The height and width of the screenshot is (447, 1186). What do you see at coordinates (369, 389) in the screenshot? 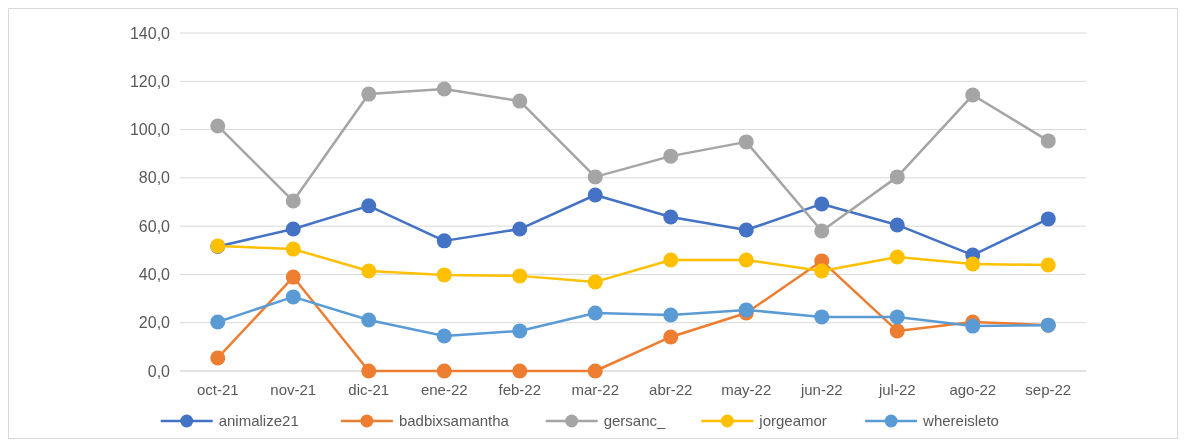
I see `x-tick-label: dic-21` at bounding box center [369, 389].